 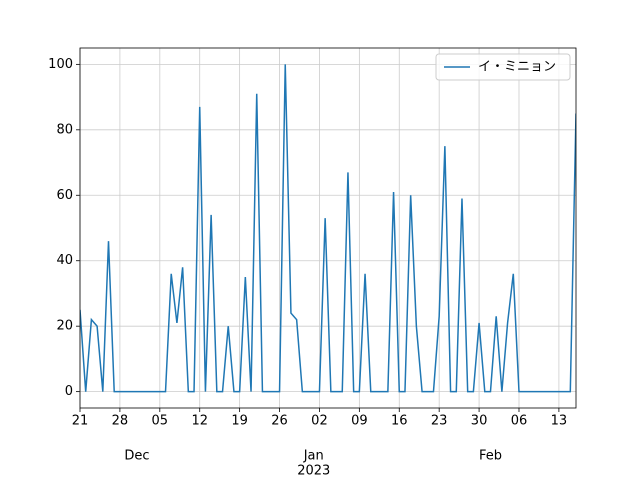 I want to click on month-label: Dec, so click(x=136, y=456).